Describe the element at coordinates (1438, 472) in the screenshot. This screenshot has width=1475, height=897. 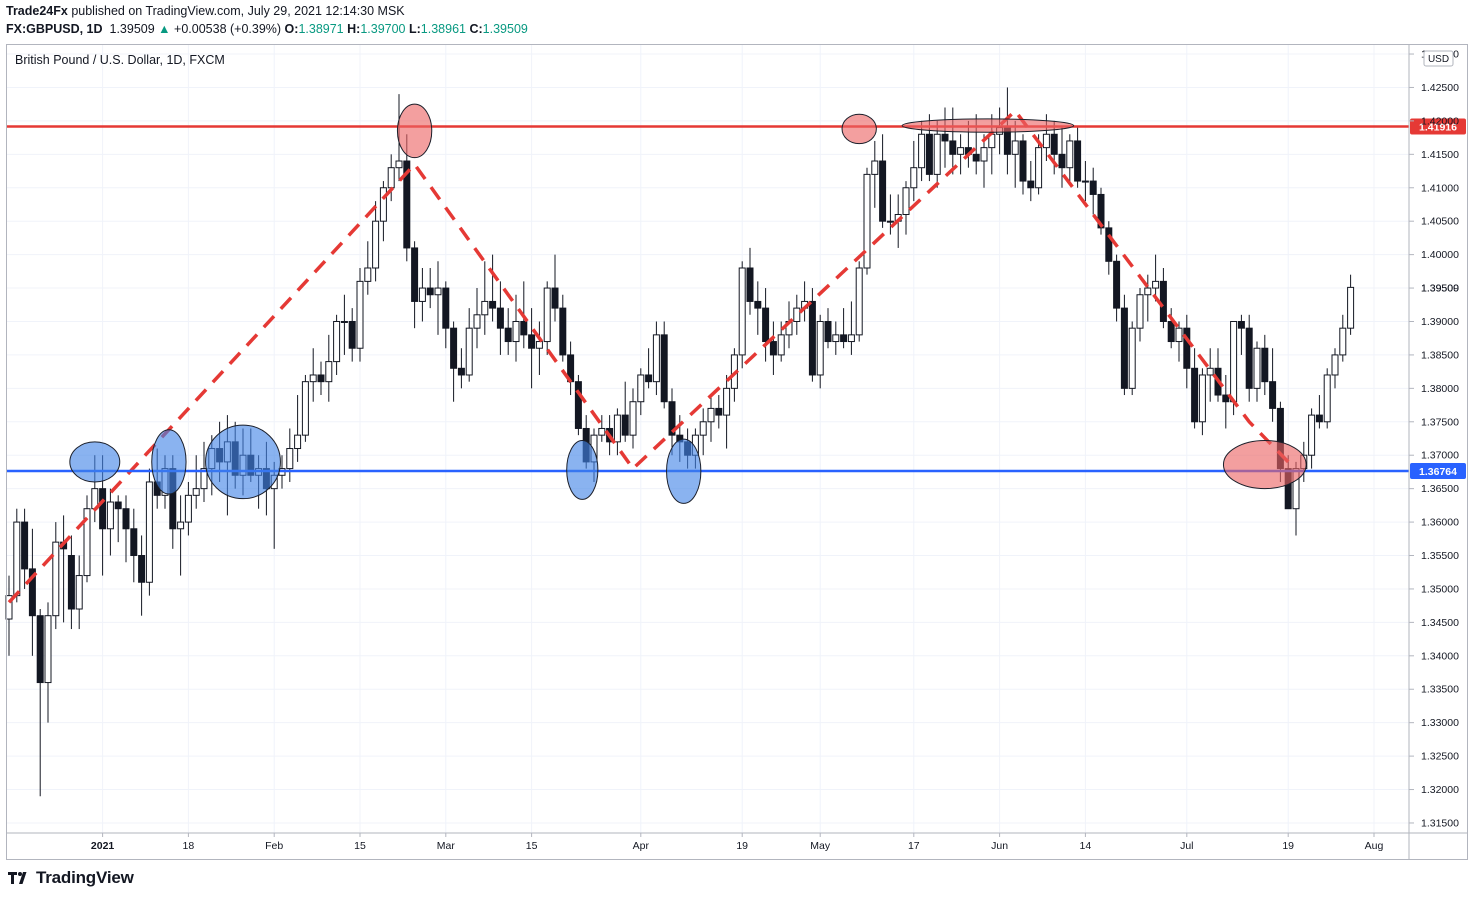
I see `support-price-label: 1.36764` at that location.